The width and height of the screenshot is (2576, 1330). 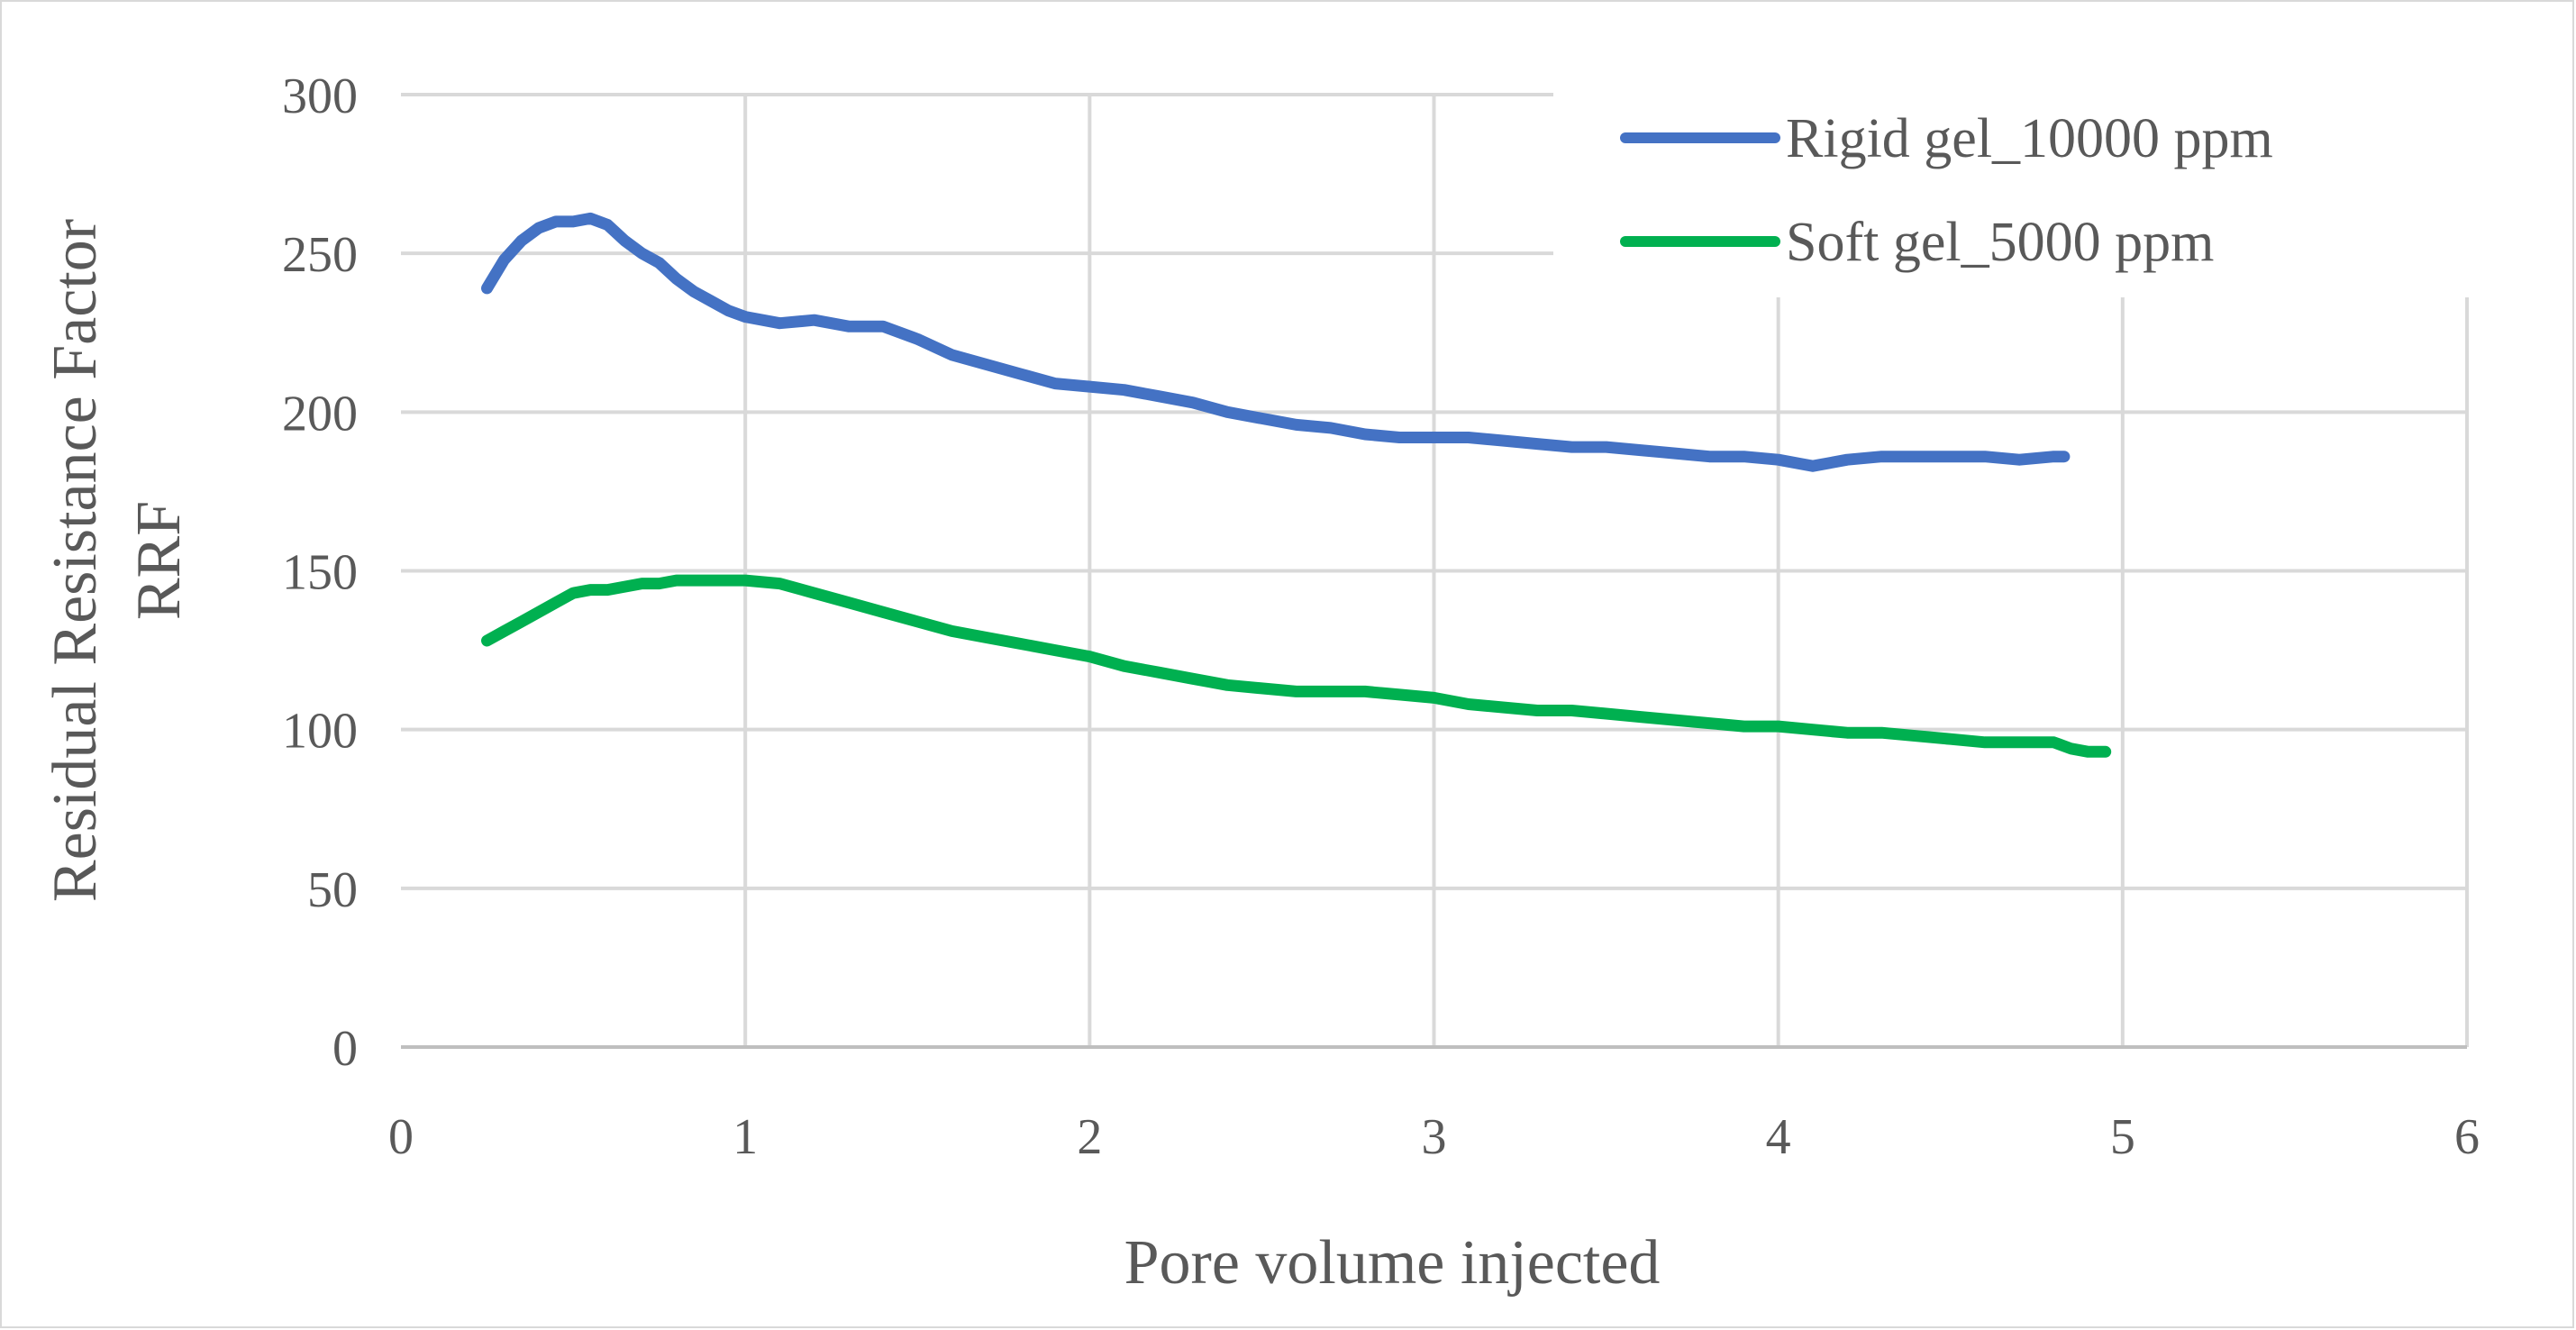 I want to click on legend-label-rigid-gel: Rigid gel_10000 ppm, so click(x=2029, y=138).